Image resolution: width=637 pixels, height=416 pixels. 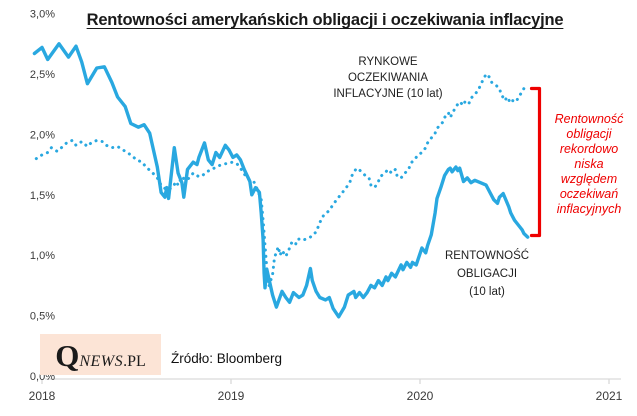 I want to click on source-credit: Źródło: Bloomberg, so click(x=227, y=358).